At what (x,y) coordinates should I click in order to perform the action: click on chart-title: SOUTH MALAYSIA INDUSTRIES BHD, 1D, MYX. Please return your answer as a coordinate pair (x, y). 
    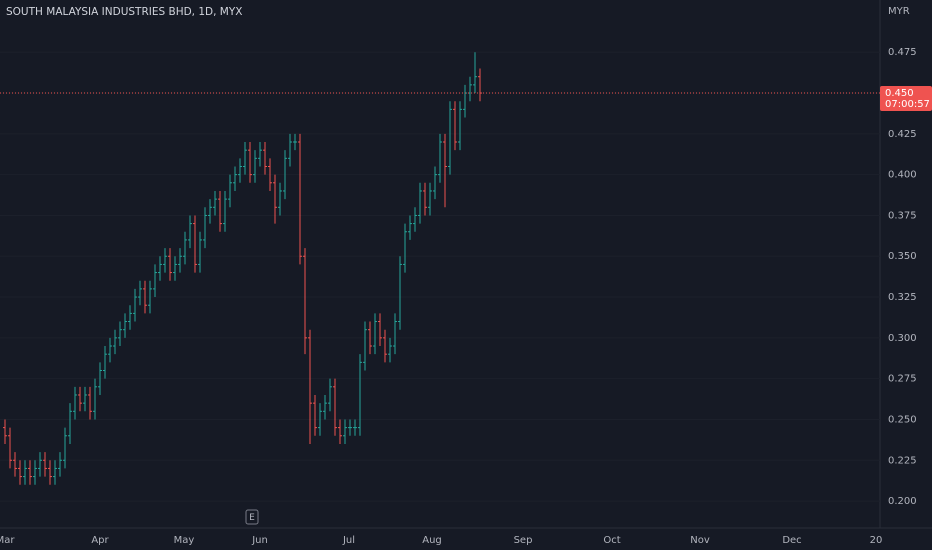
    Looking at the image, I should click on (124, 12).